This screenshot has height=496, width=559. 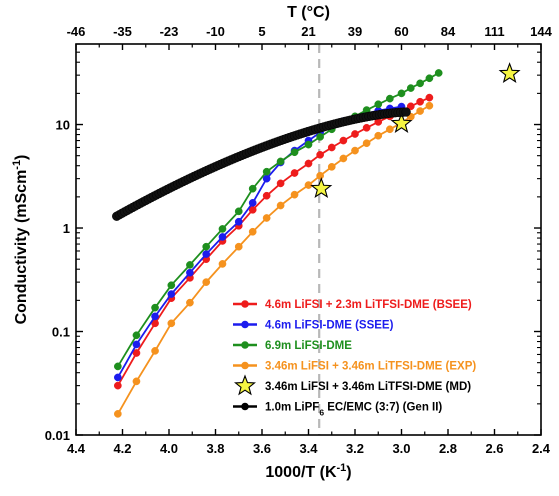 I want to click on top-axis-title: T (°C), so click(x=308, y=12).